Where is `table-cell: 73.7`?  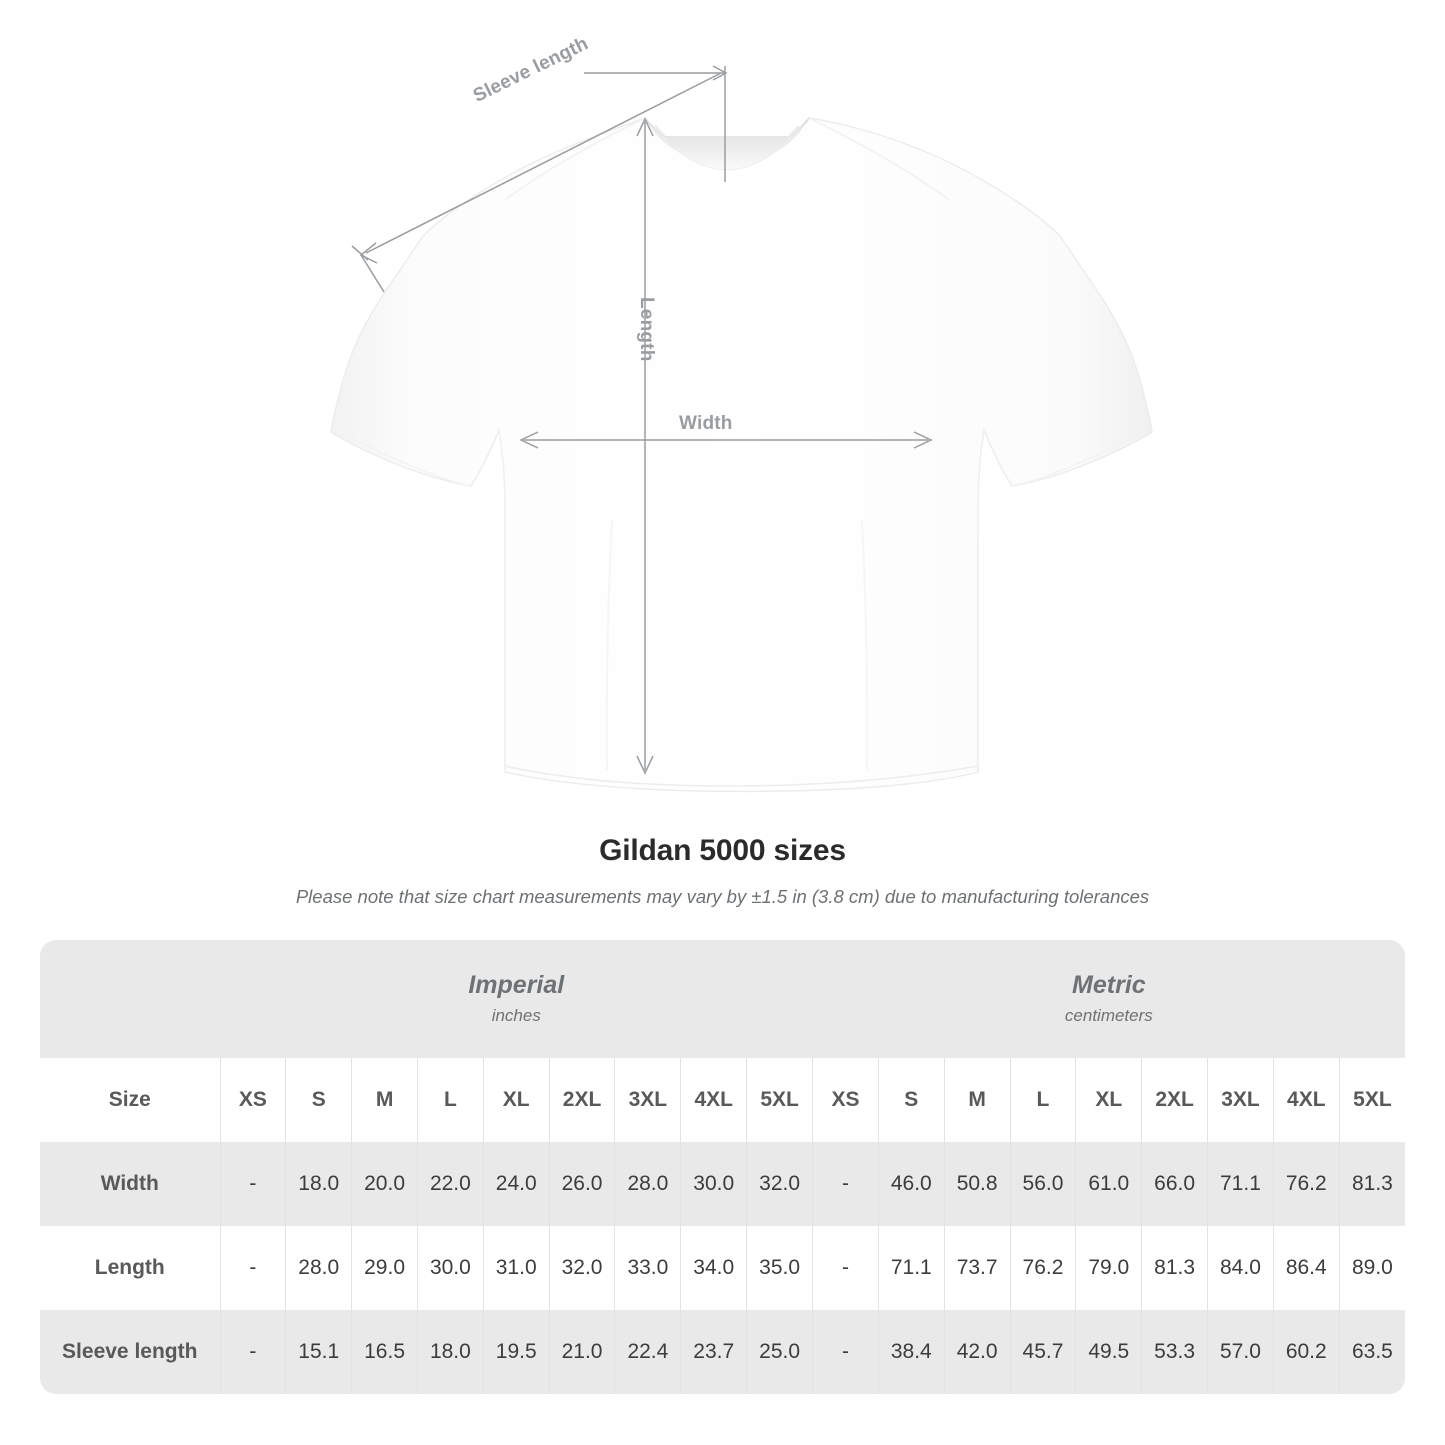 table-cell: 73.7 is located at coordinates (977, 1268).